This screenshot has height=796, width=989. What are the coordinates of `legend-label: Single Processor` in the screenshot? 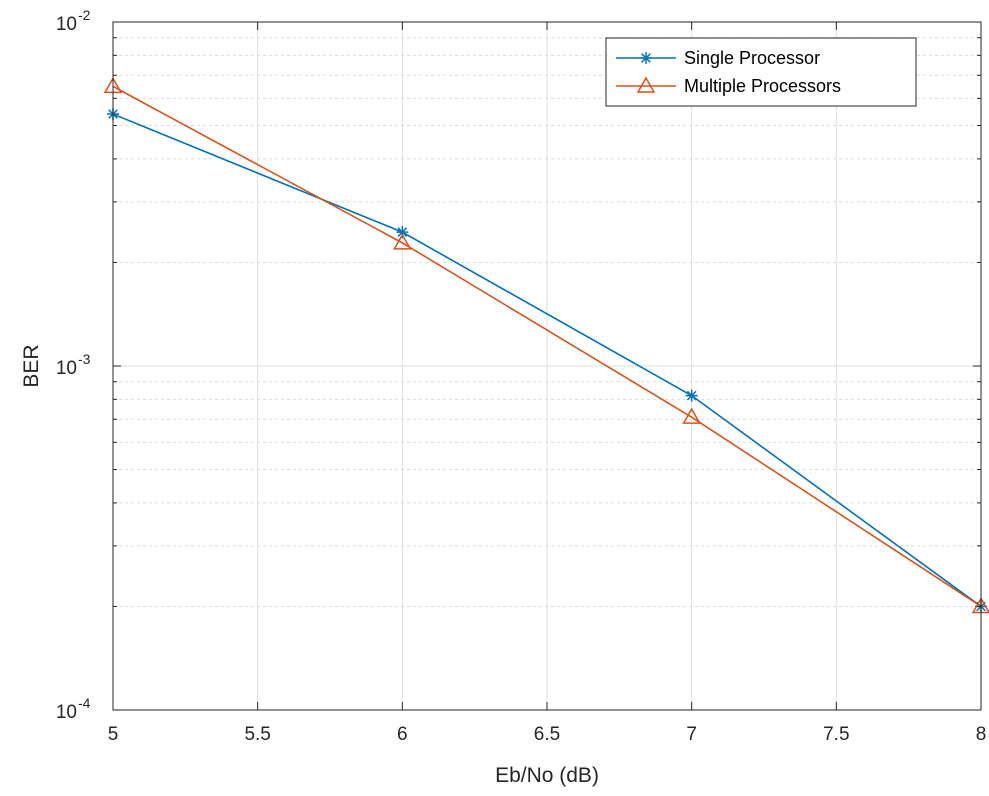 It's located at (752, 58).